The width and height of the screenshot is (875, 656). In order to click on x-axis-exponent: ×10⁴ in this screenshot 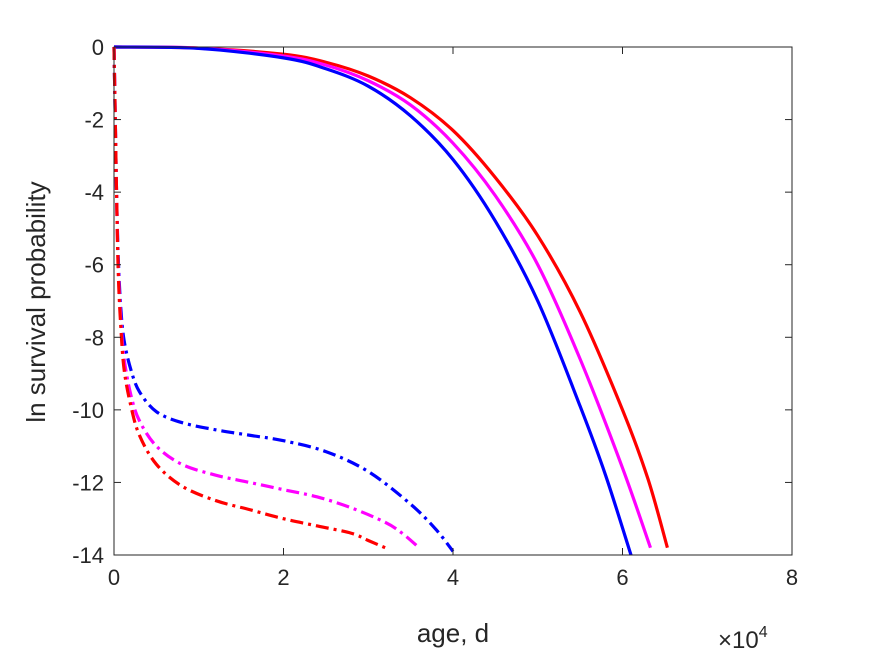, I will do `click(743, 639)`.